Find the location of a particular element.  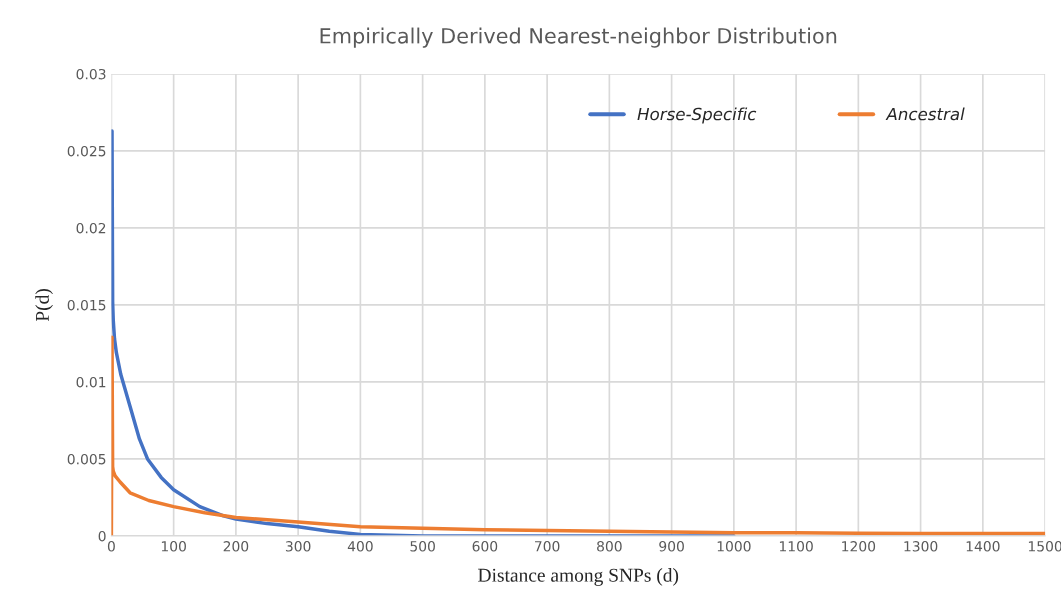

x-tick-label: 1100 is located at coordinates (796, 546).